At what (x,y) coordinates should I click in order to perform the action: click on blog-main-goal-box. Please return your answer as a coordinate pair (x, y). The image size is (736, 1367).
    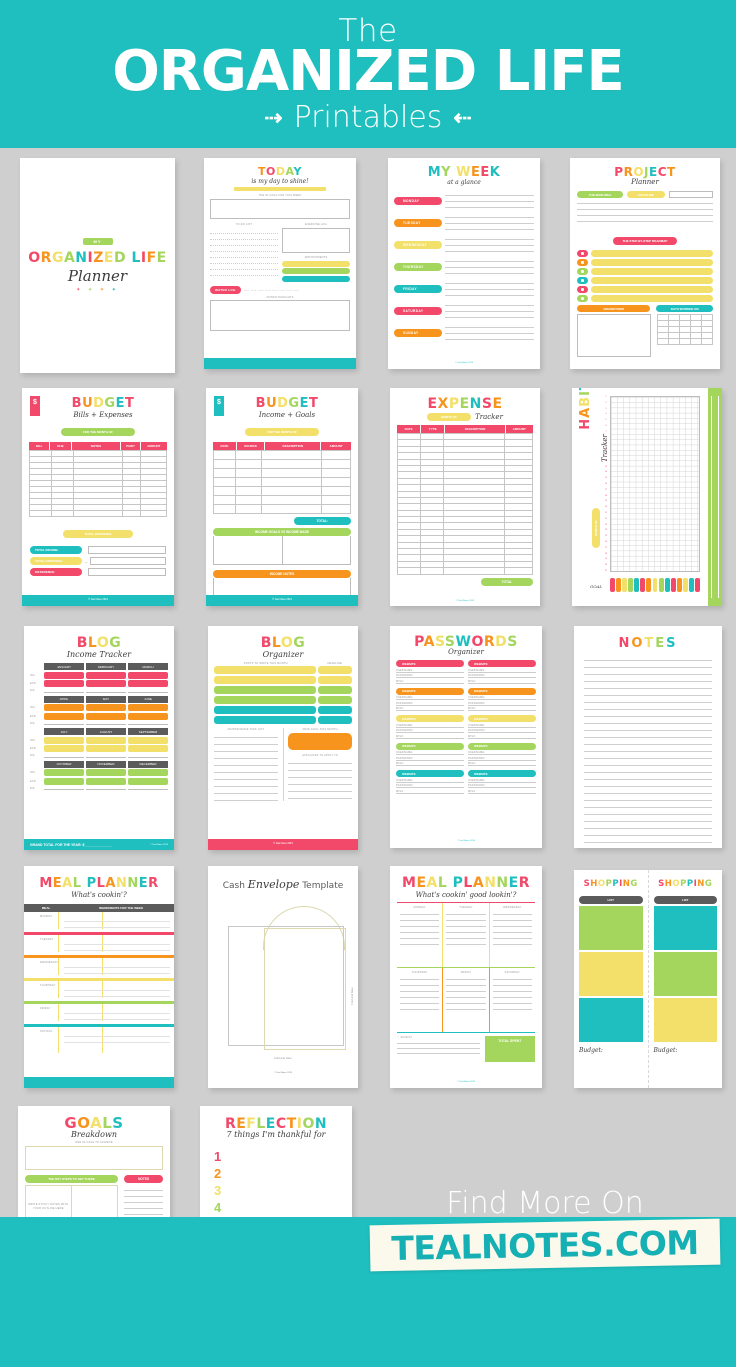
    Looking at the image, I should click on (320, 741).